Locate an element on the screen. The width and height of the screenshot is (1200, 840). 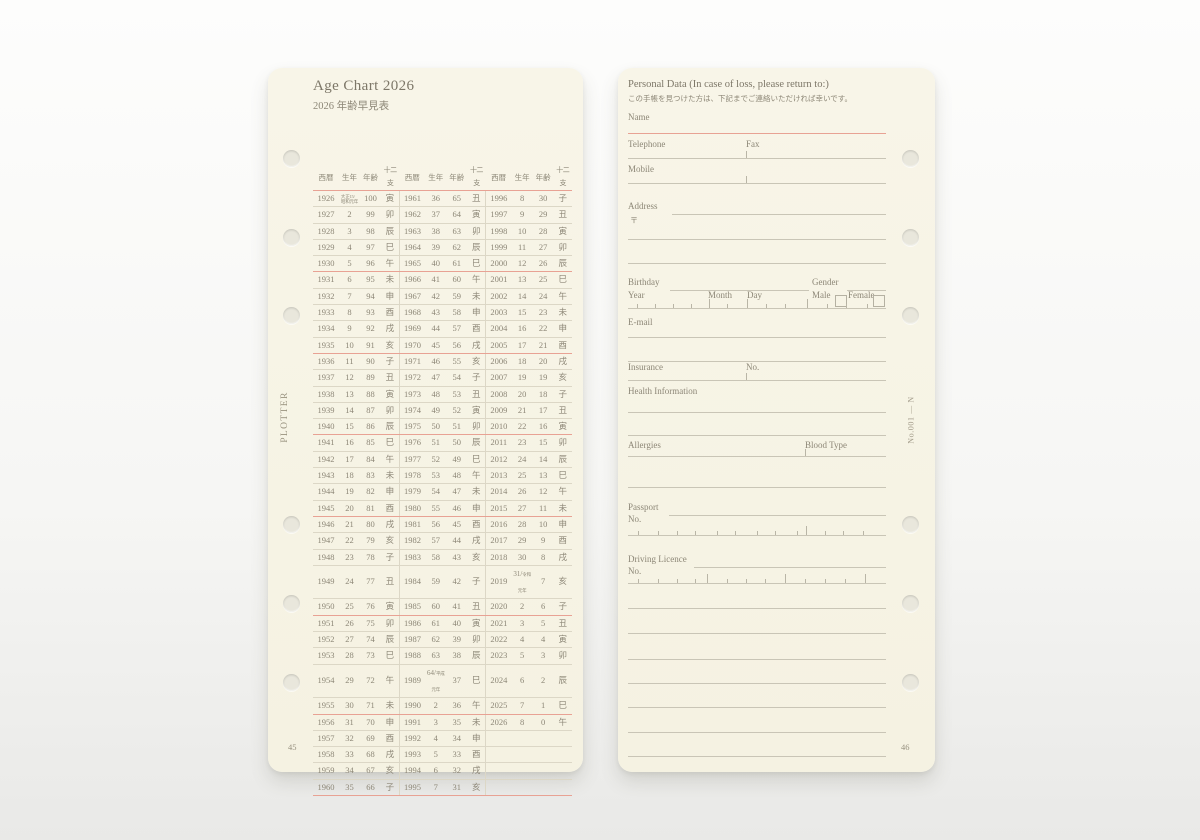
blood-type-label: Blood Type is located at coordinates (826, 445).